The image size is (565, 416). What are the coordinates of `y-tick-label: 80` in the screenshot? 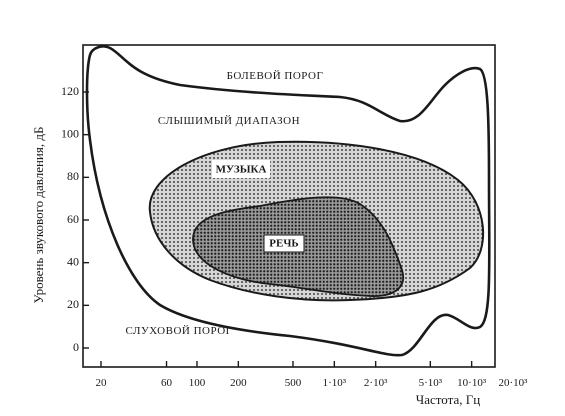 It's located at (73, 176).